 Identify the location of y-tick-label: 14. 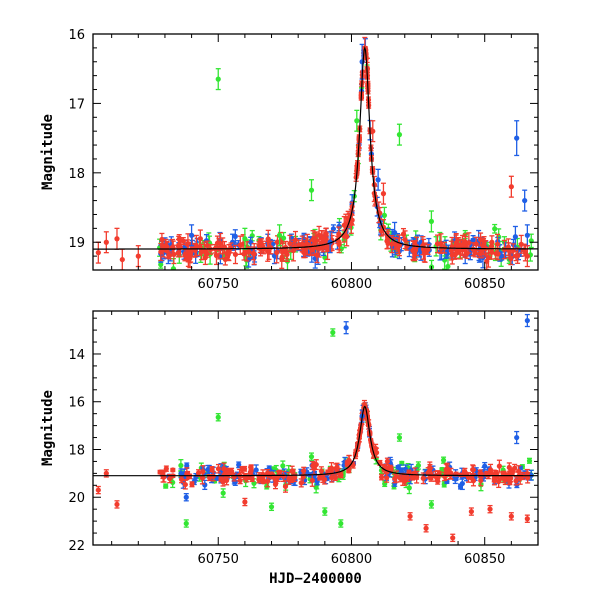
(76, 355).